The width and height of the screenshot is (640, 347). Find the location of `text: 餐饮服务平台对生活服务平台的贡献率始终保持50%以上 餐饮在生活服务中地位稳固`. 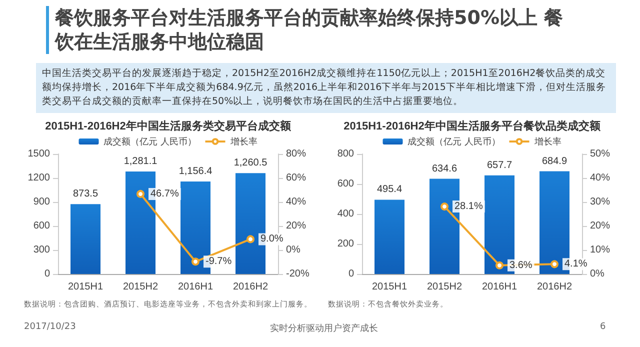

text: 餐饮服务平台对生活服务平台的贡献率始终保持50%以上 餐饮在生活服务中地位稳固 is located at coordinates (310, 30).